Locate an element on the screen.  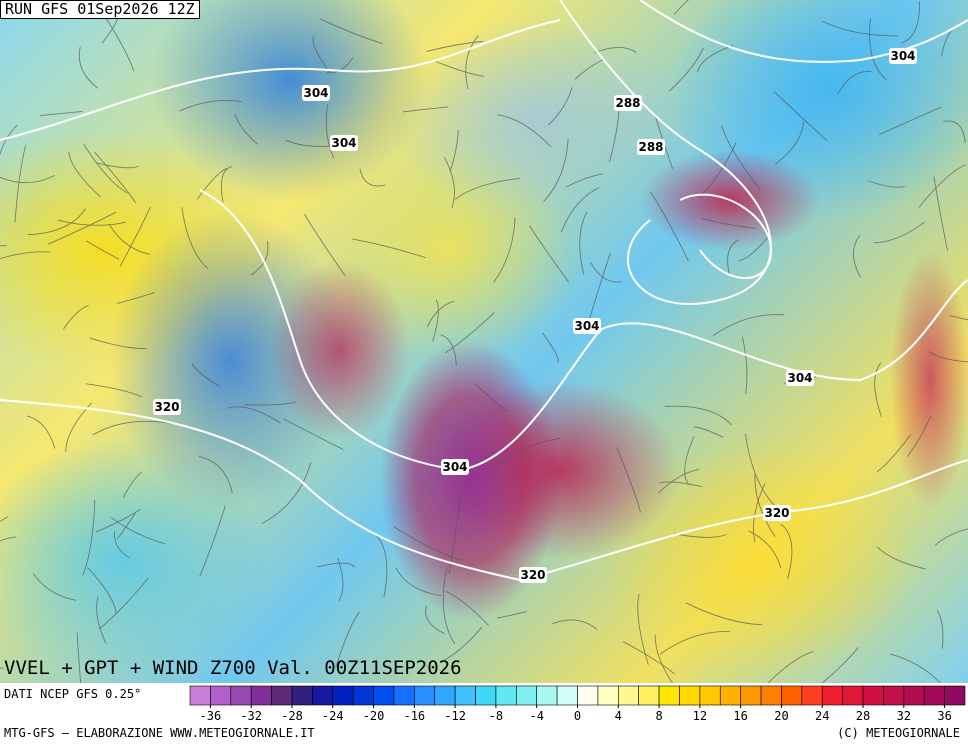
colorbar-tick-label: -32 is located at coordinates (251, 716).